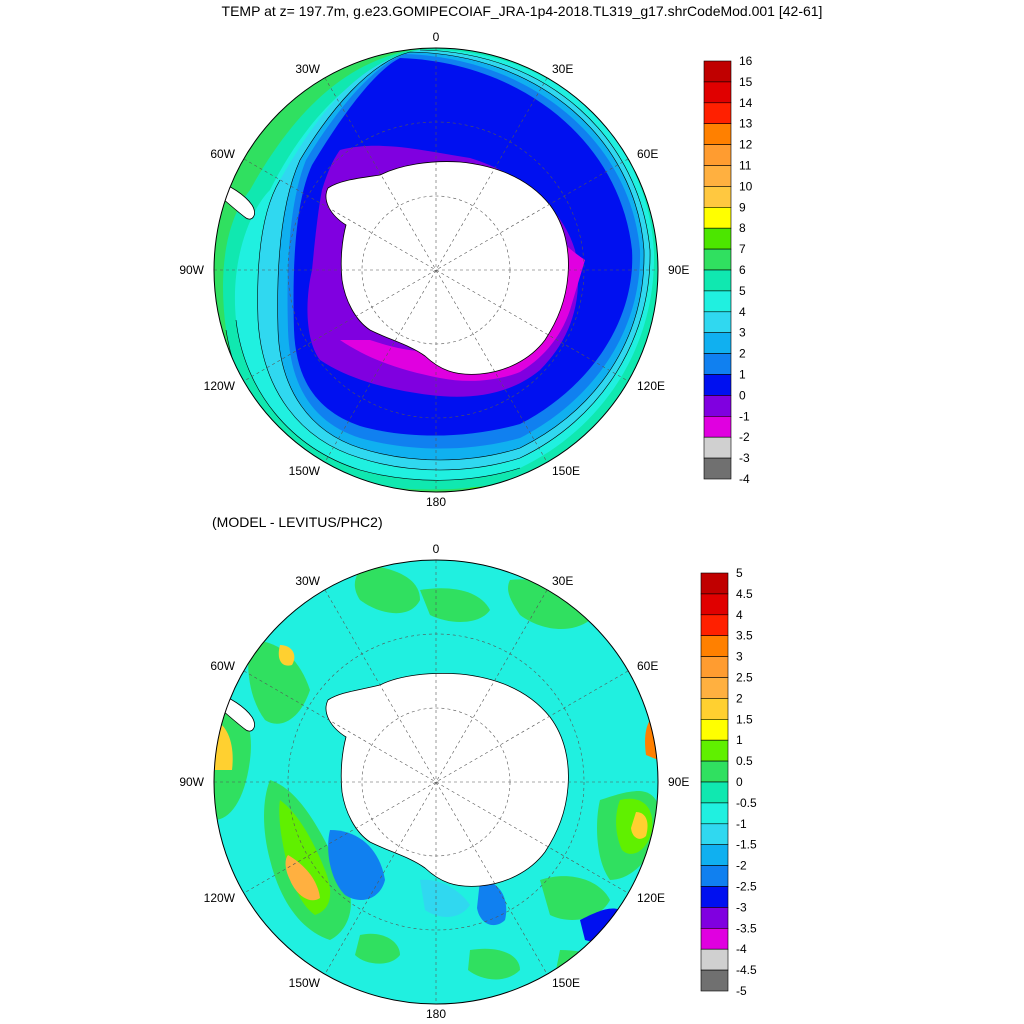 This screenshot has width=1024, height=1024. What do you see at coordinates (744, 678) in the screenshot?
I see `colorbar-tick-label: 2.5` at bounding box center [744, 678].